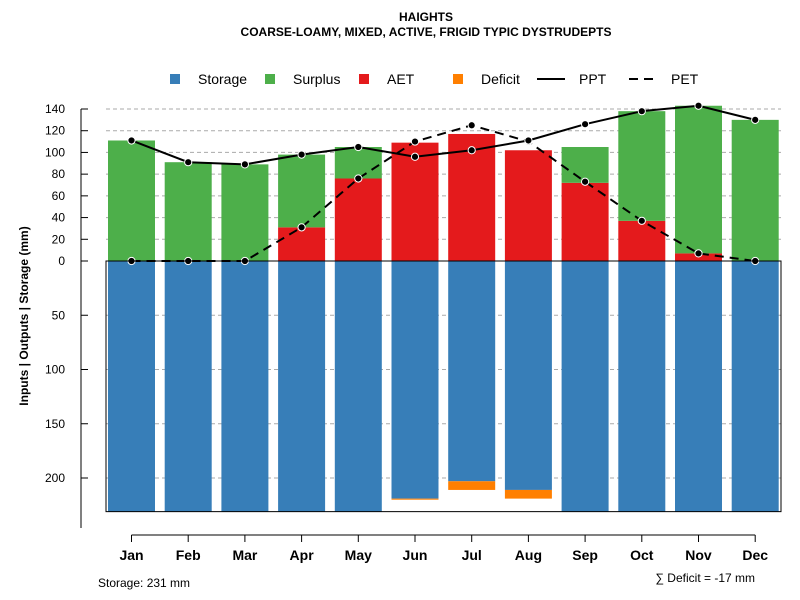 This screenshot has height=600, width=800. I want to click on pet-point-sep, so click(585, 181).